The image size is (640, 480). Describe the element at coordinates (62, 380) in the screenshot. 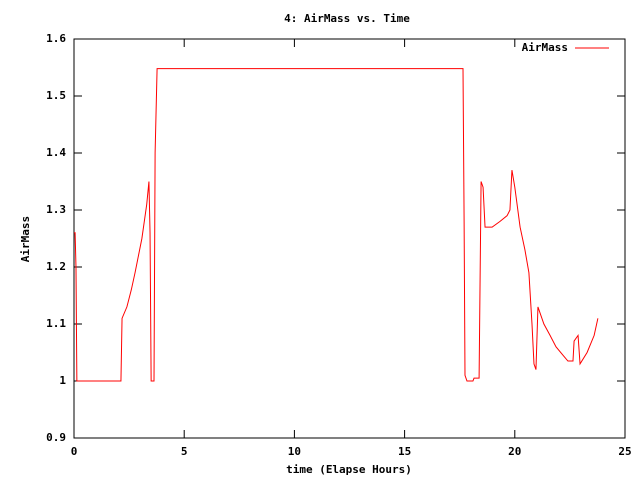

I see `y-tick-label: 1` at that location.